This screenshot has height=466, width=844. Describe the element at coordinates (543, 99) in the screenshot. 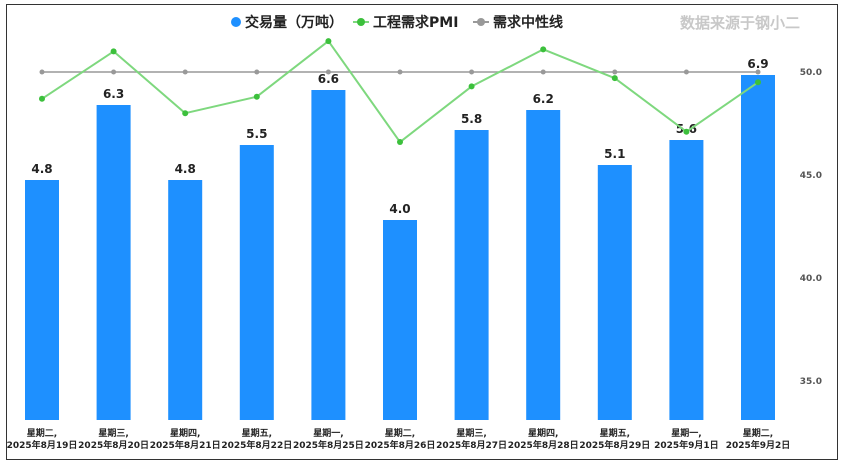

I see `bar-label-7: 6.2` at that location.